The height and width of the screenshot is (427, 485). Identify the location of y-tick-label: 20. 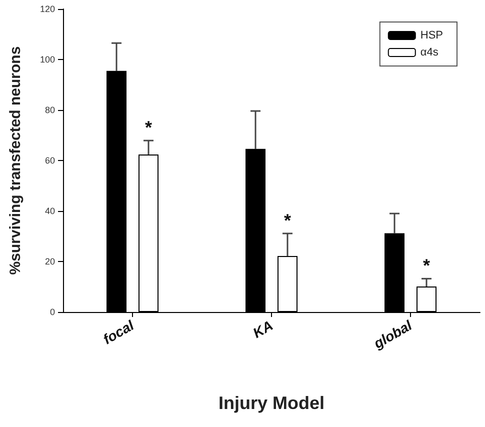
(49, 261).